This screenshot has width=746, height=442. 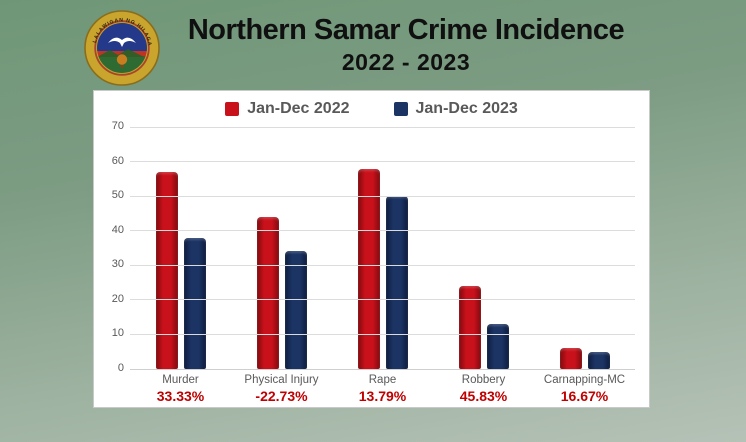 I want to click on northern-samar-provincial-seal-logo: LALAWIGAN NG HILAGANG SAMAR, so click(x=122, y=48).